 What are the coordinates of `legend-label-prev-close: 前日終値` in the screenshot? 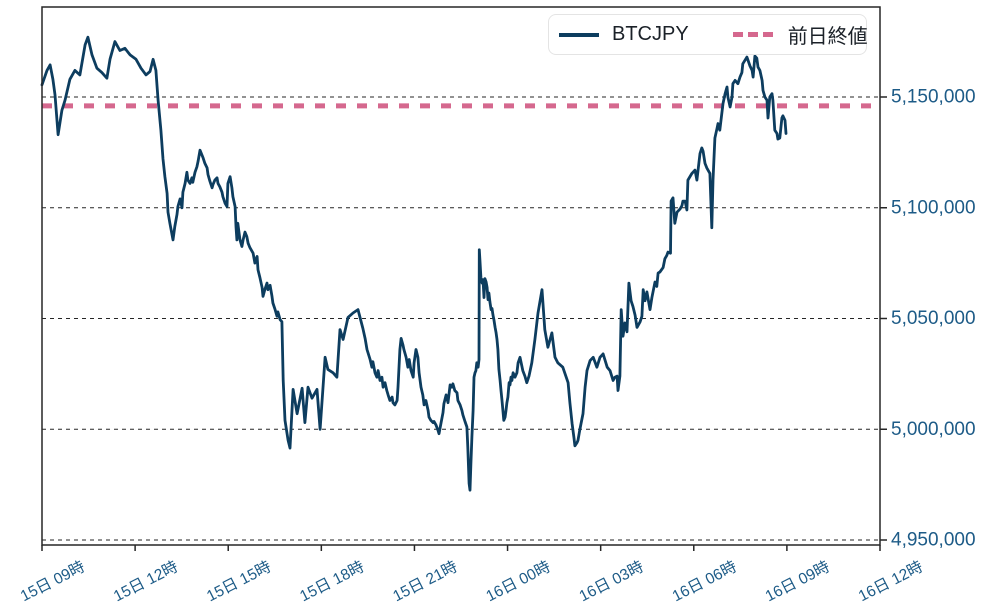 It's located at (827, 37).